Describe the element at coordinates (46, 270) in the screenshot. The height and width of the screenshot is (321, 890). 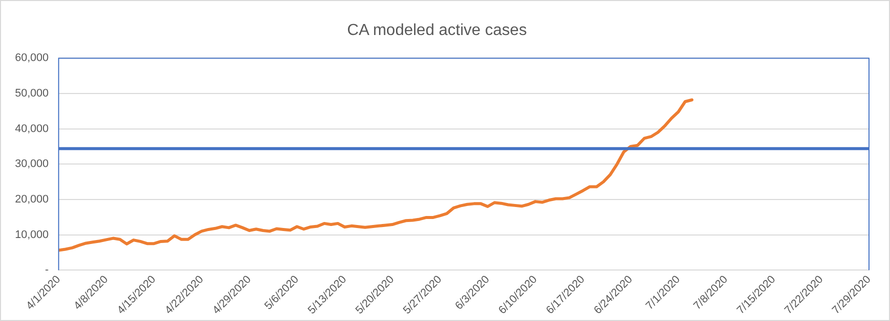
I see `y-tick-label: -` at that location.